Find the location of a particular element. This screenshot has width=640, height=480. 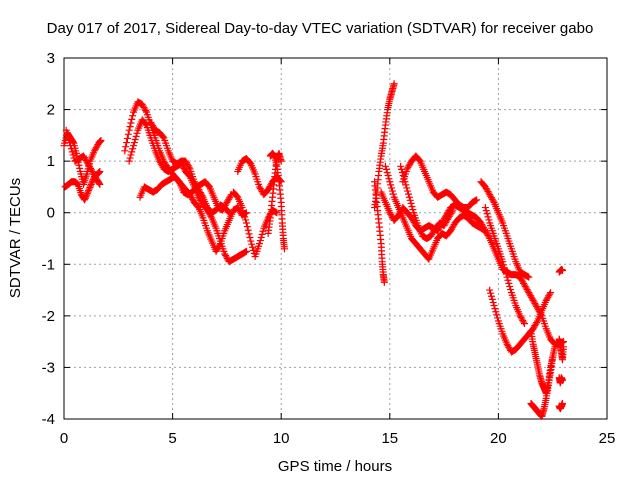

y-tick-label: -4 is located at coordinates (48, 419).